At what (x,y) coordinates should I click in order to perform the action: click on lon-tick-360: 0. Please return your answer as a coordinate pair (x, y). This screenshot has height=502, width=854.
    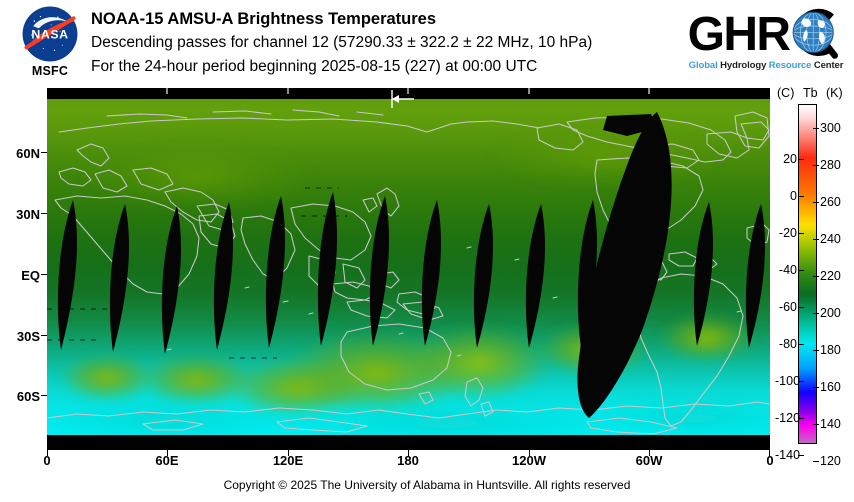
    Looking at the image, I should click on (770, 460).